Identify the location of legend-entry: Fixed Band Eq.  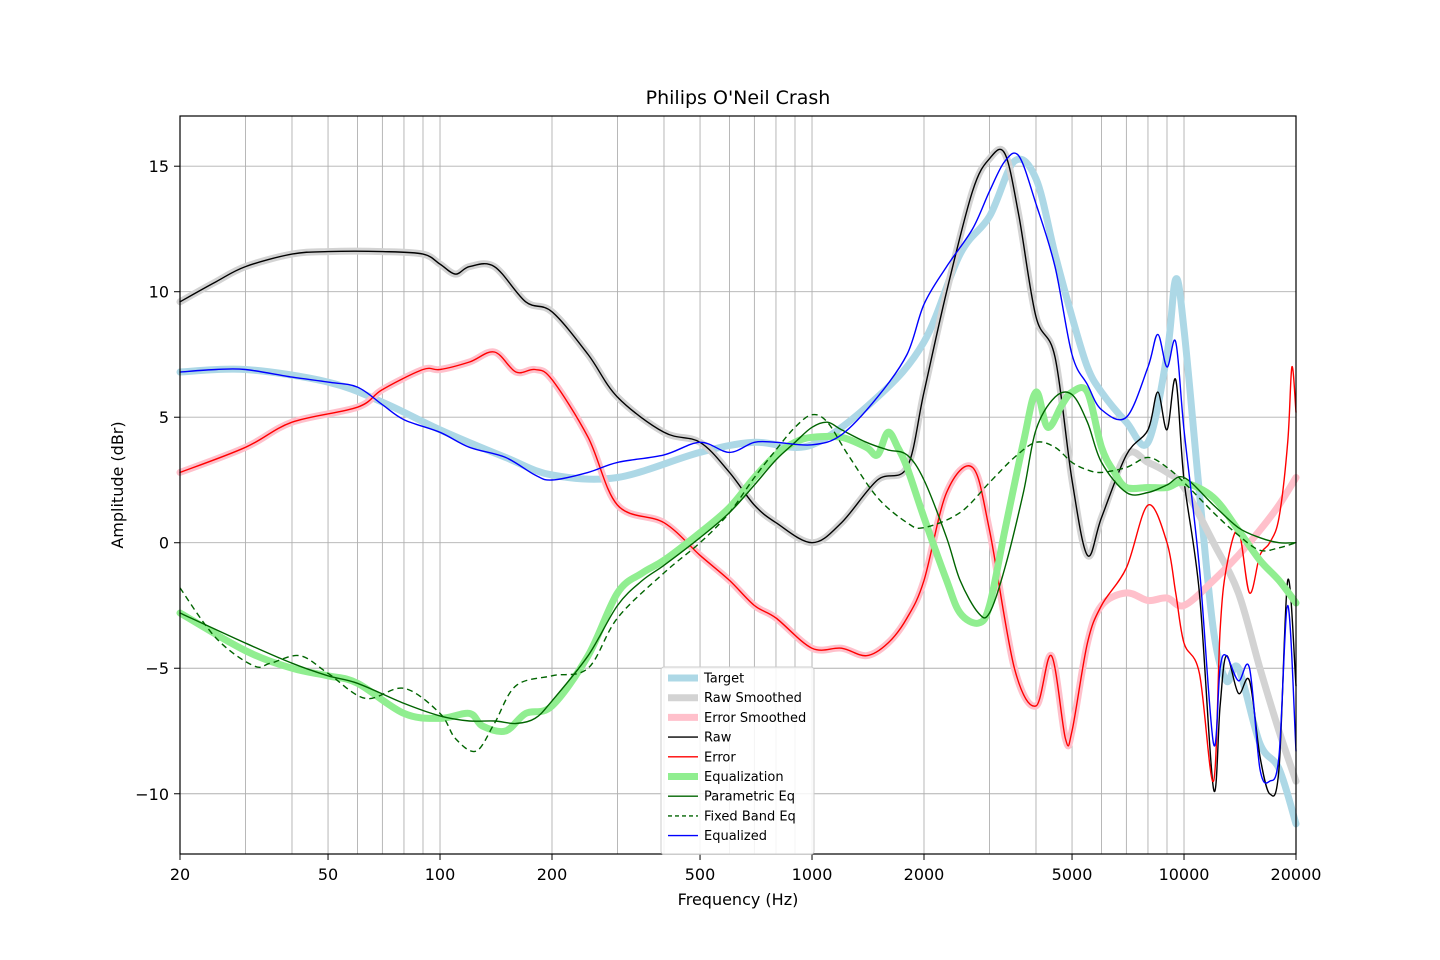
(750, 816).